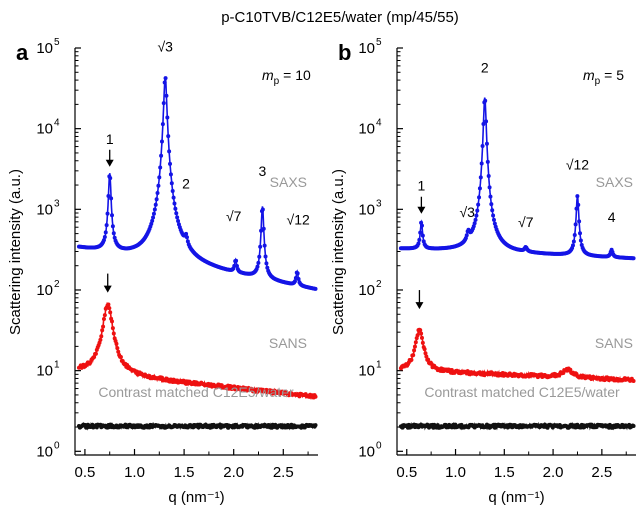 Image resolution: width=636 pixels, height=510 pixels. What do you see at coordinates (57, 445) in the screenshot?
I see `y-tick-exponent: 0` at bounding box center [57, 445].